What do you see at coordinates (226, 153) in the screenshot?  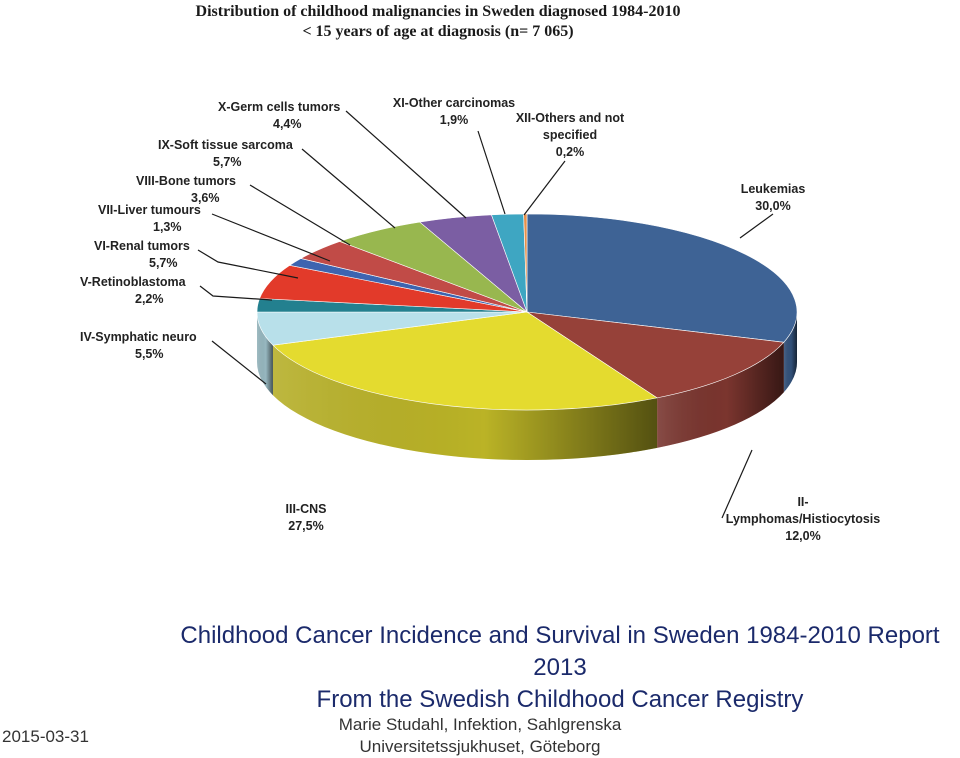 I see `slice-label-ix-soft-tissue-sarcoma: IX-Soft tissue sarcoma 5,7%` at bounding box center [226, 153].